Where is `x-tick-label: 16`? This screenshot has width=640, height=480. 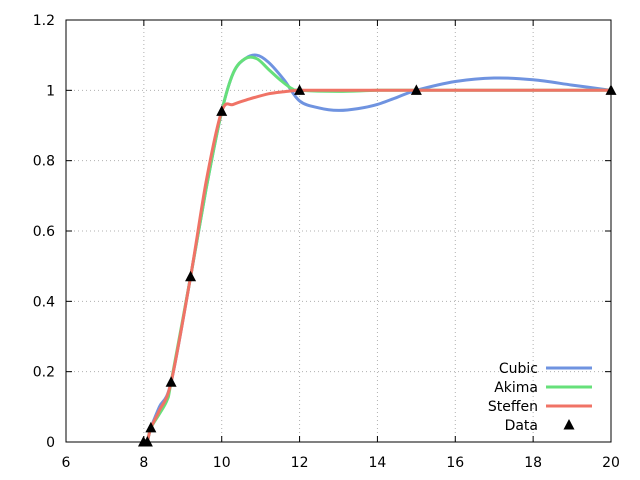
x-tick-label: 16 is located at coordinates (455, 463).